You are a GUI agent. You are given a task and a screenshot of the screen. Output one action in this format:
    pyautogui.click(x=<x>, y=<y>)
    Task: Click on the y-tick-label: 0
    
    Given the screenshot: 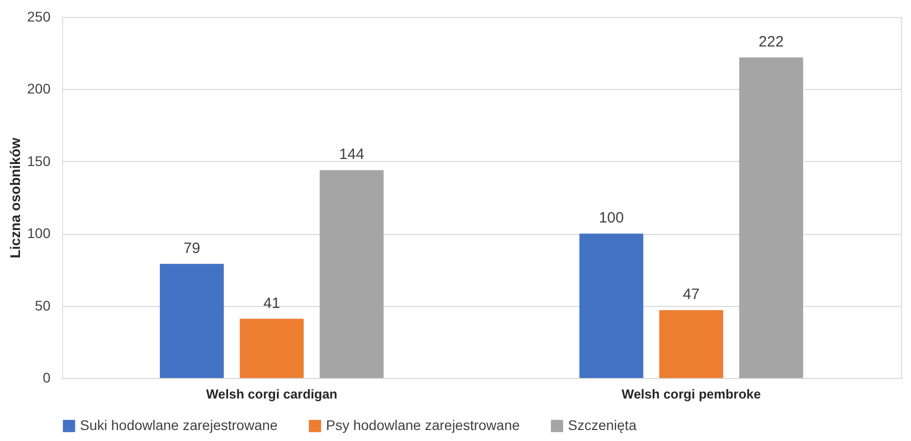 What is the action you would take?
    pyautogui.click(x=46, y=378)
    